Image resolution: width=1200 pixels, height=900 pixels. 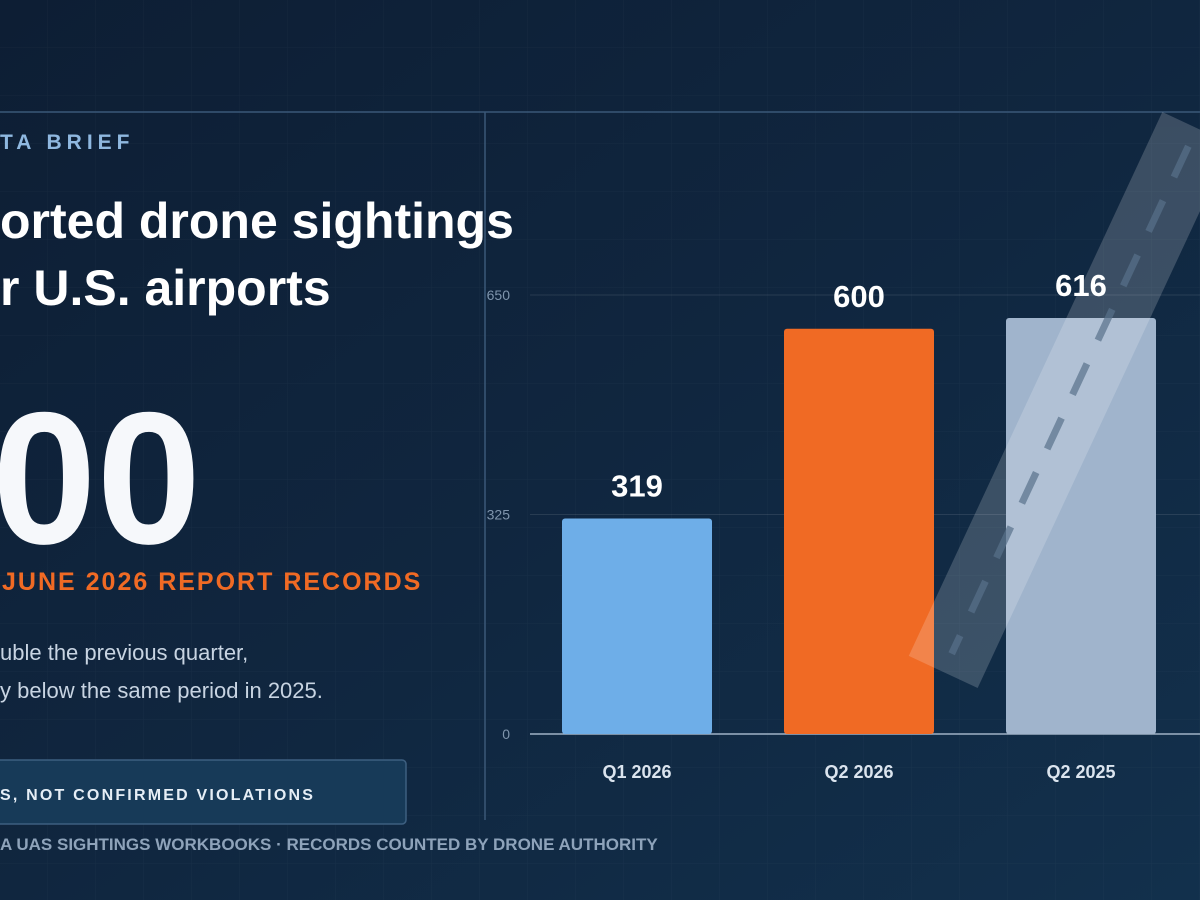 I want to click on body-text: uble the previous quarter,, so click(x=124, y=652).